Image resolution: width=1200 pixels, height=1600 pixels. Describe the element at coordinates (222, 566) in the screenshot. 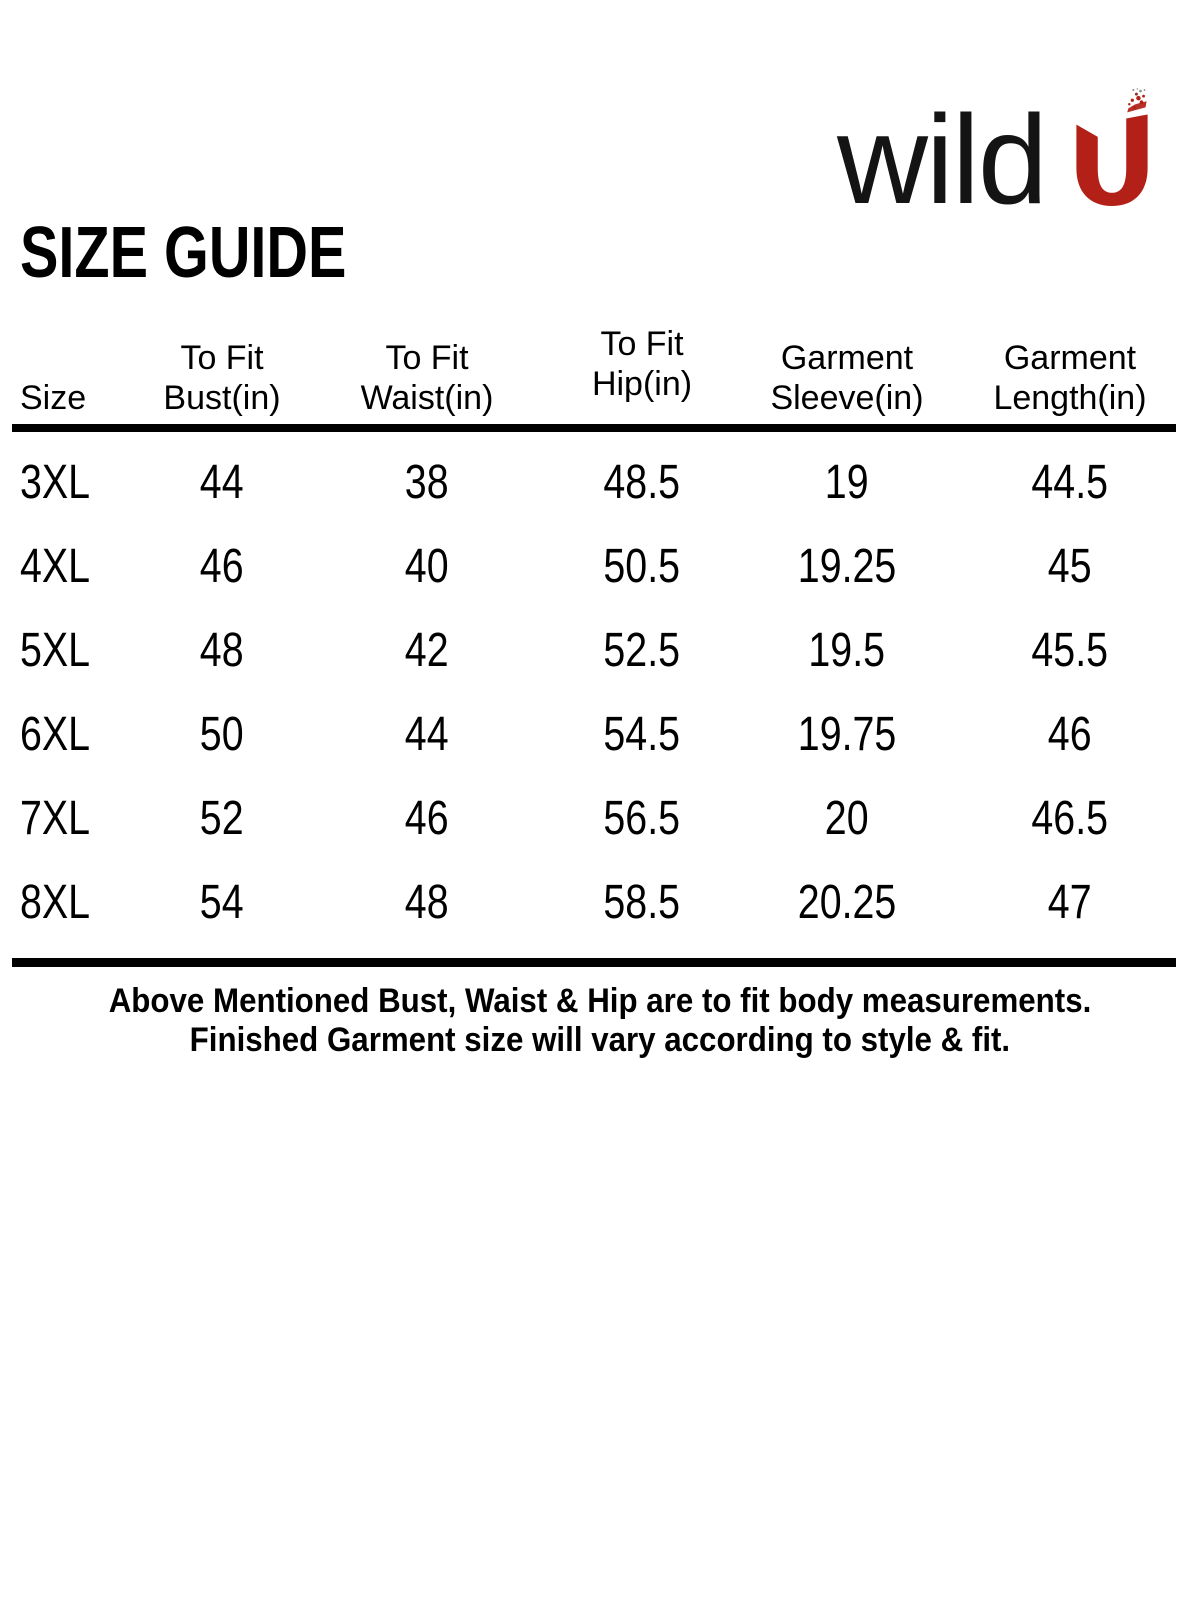

I see `bust-cell: 46` at that location.